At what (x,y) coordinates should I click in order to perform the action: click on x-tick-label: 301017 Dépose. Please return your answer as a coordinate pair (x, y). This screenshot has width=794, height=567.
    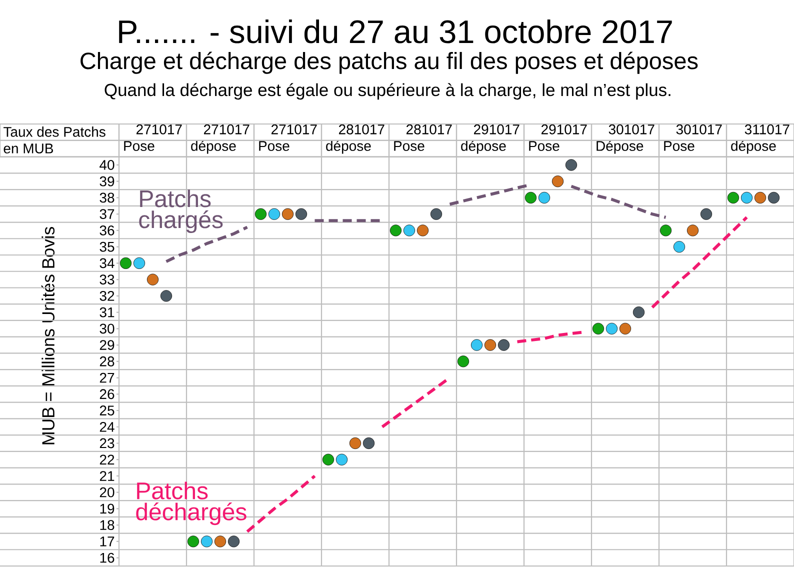
    Looking at the image, I should click on (625, 139).